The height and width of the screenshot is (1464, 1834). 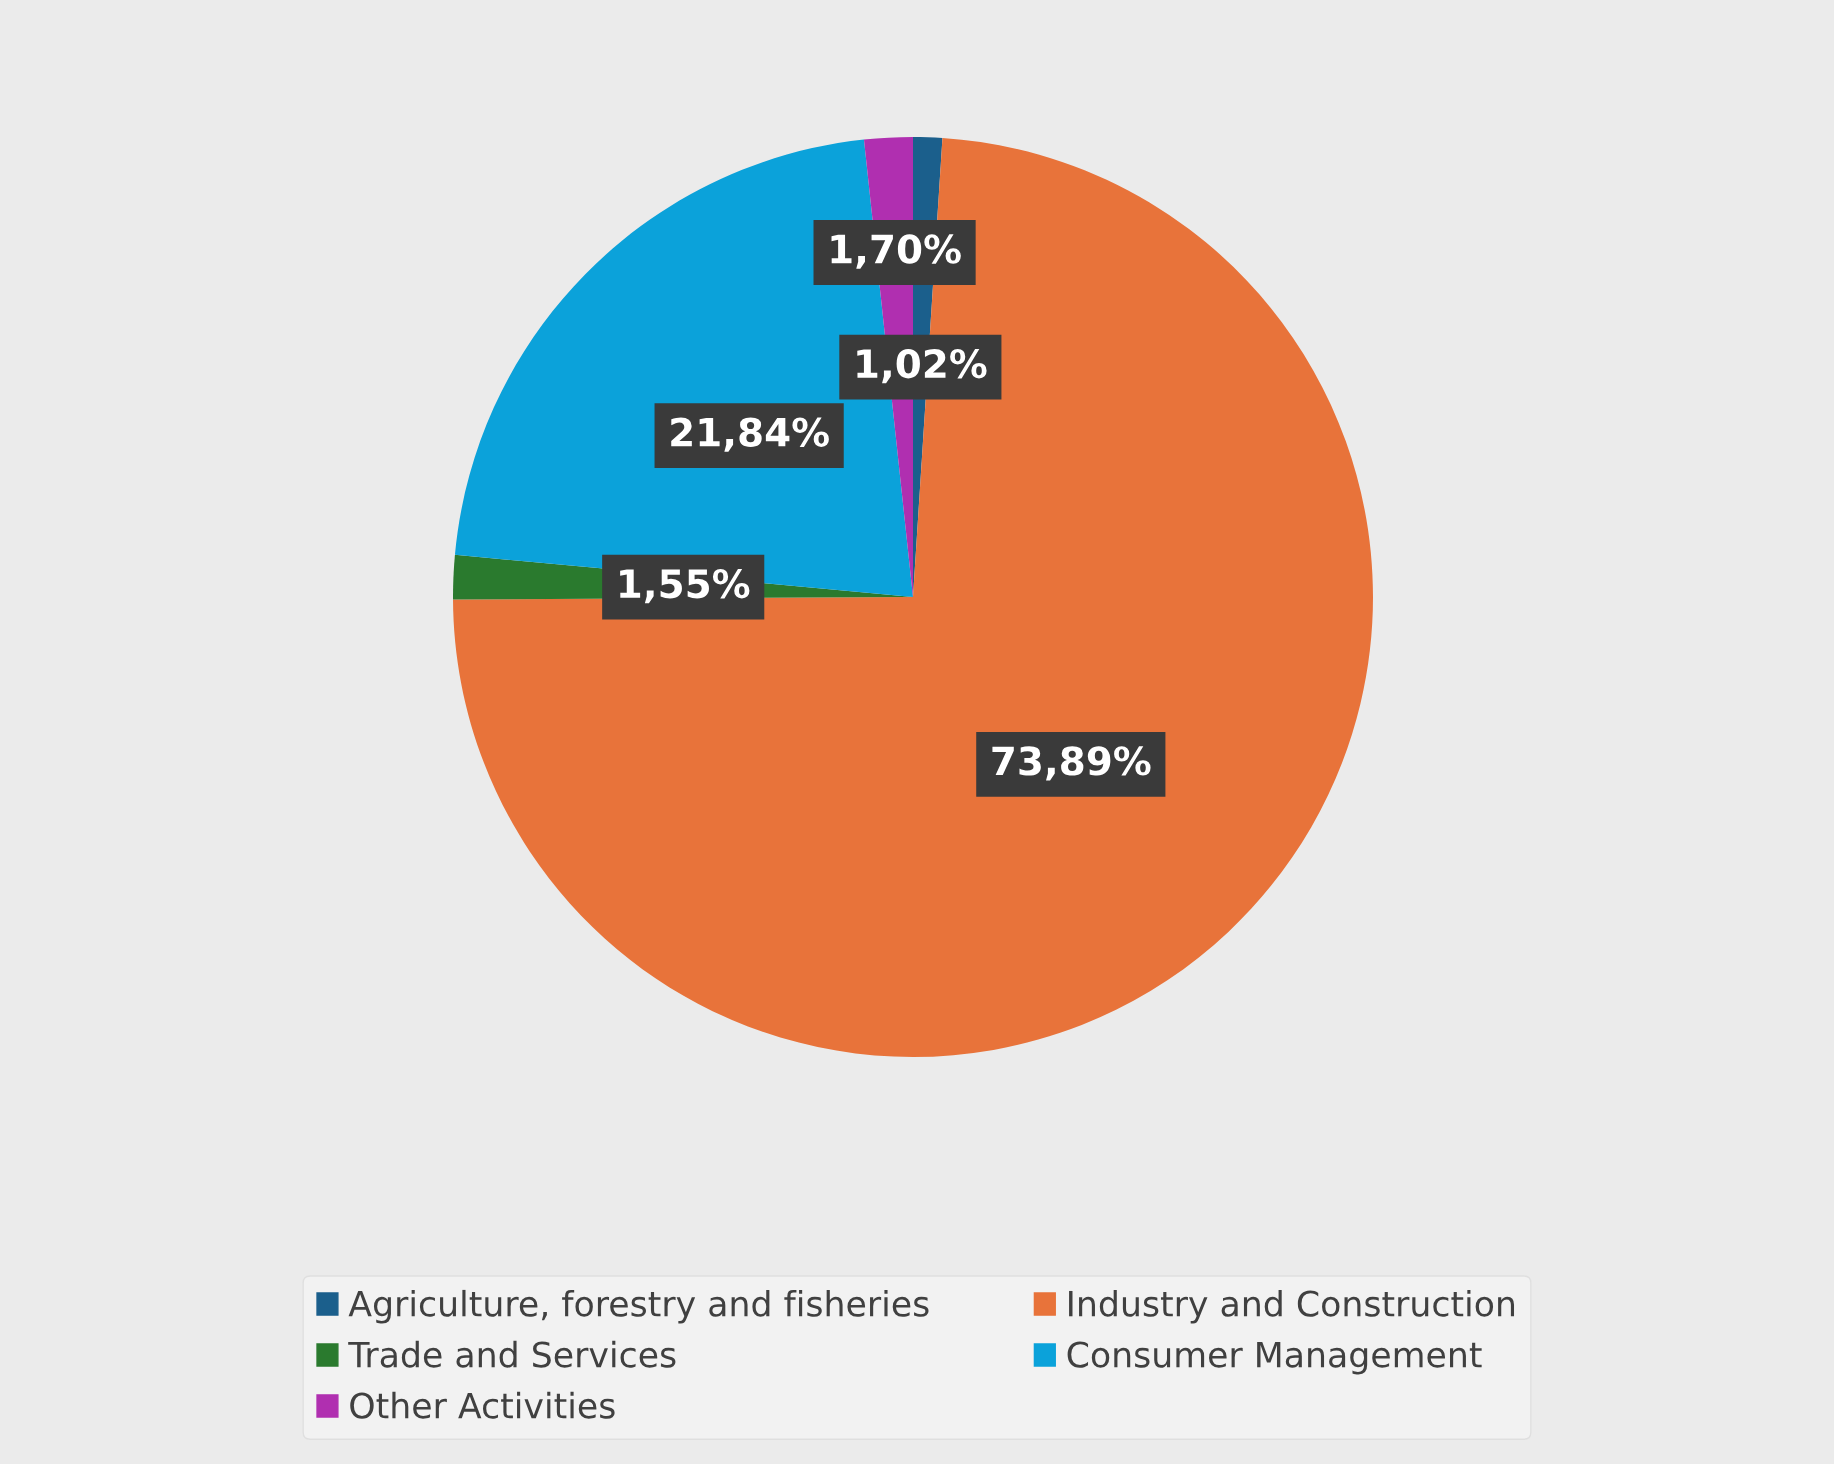 I want to click on data-label: 1,70%, so click(x=896, y=251).